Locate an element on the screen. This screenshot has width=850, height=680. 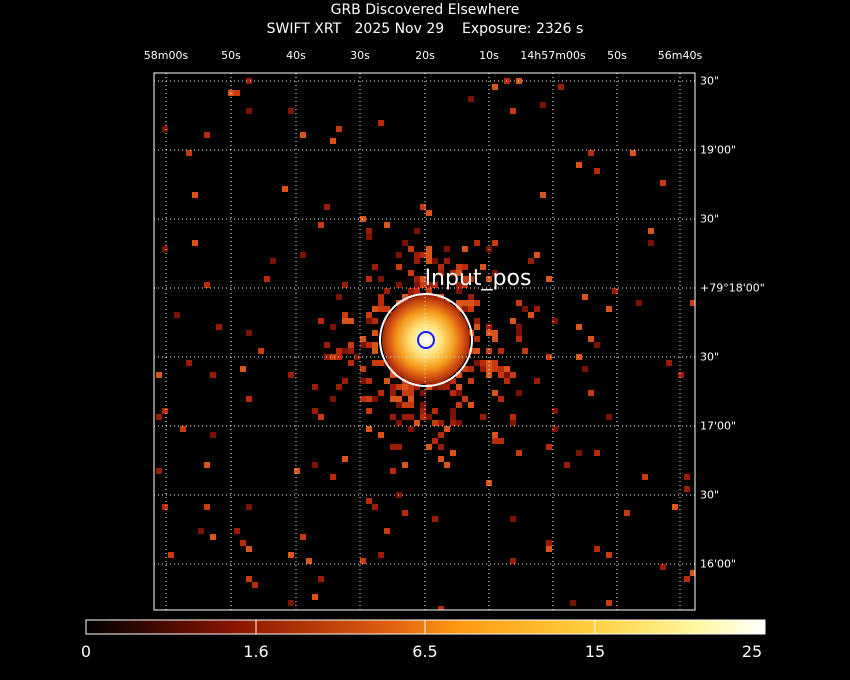
dec-tick-label: 30" is located at coordinates (710, 357).